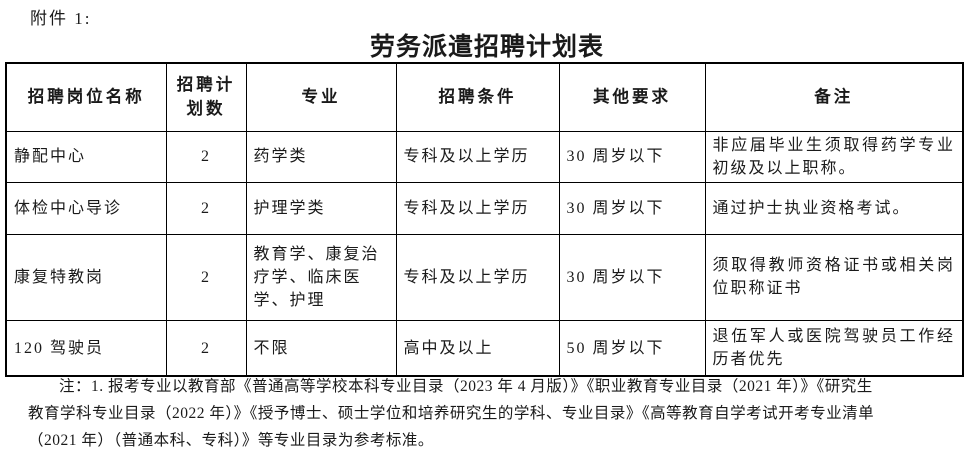  I want to click on col-header-major: 专业, so click(321, 97).